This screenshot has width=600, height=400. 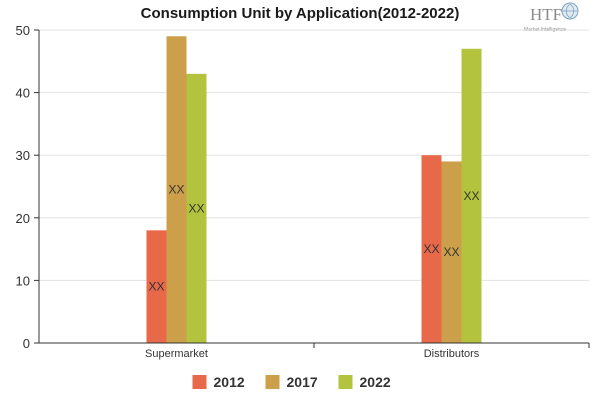 I want to click on y-tick-label: 20, so click(x=23, y=218).